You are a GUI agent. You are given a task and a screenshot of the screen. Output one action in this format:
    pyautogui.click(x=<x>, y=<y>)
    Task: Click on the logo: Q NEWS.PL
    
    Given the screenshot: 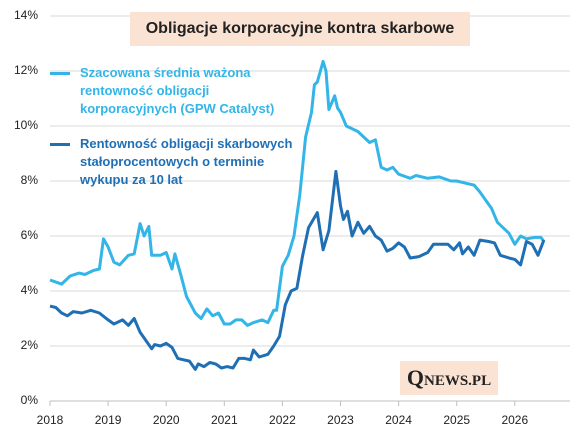 What is the action you would take?
    pyautogui.click(x=449, y=378)
    